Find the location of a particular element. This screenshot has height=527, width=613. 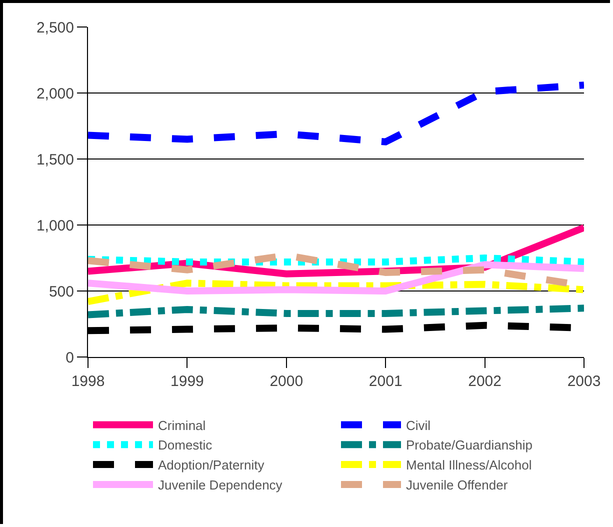

y-tick-label: 2,500 is located at coordinates (55, 27).